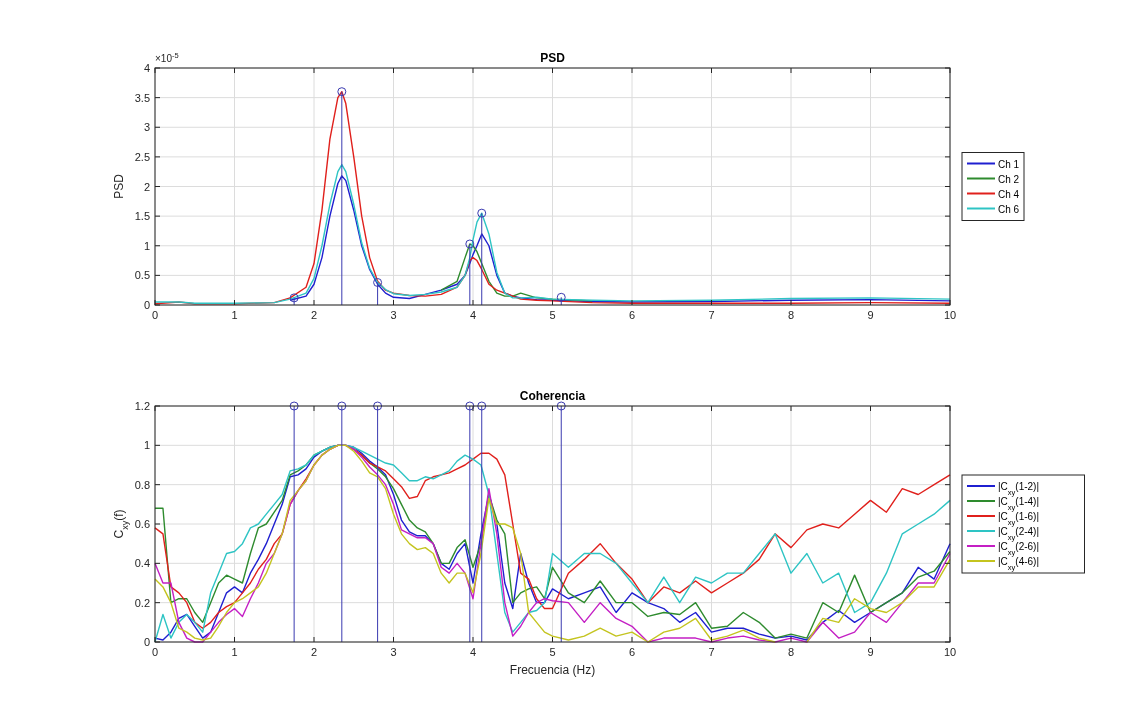  What do you see at coordinates (142, 524) in the screenshot?
I see `y-tick-label: 0.6` at bounding box center [142, 524].